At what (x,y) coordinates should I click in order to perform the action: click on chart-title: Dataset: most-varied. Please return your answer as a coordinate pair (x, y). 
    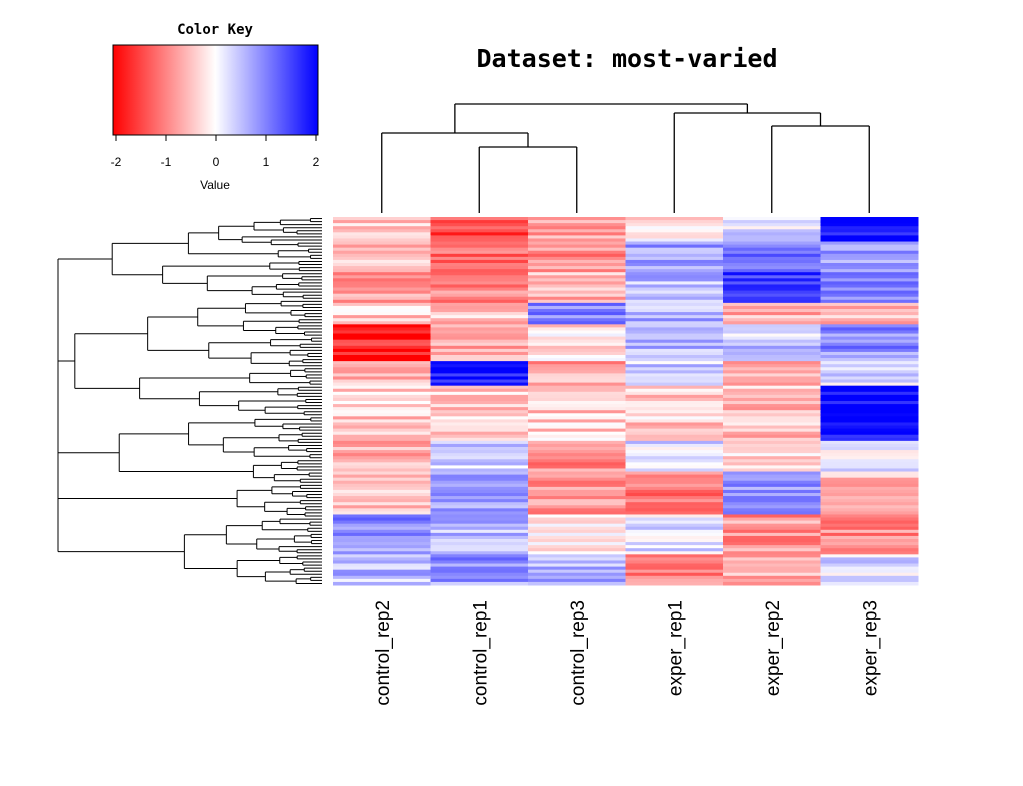
    Looking at the image, I should click on (626, 58).